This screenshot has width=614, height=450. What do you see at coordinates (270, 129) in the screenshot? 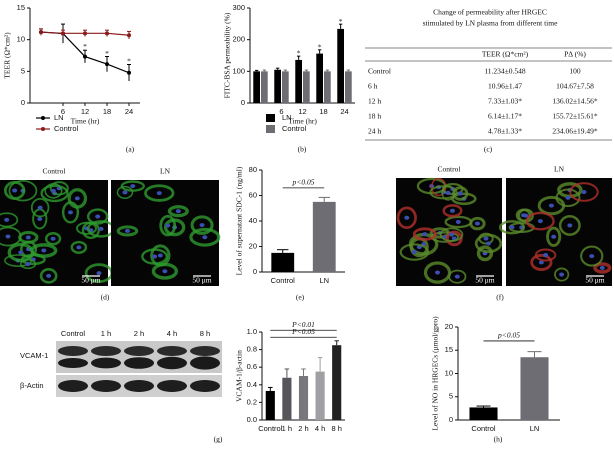
I see `legend-swatch` at bounding box center [270, 129].